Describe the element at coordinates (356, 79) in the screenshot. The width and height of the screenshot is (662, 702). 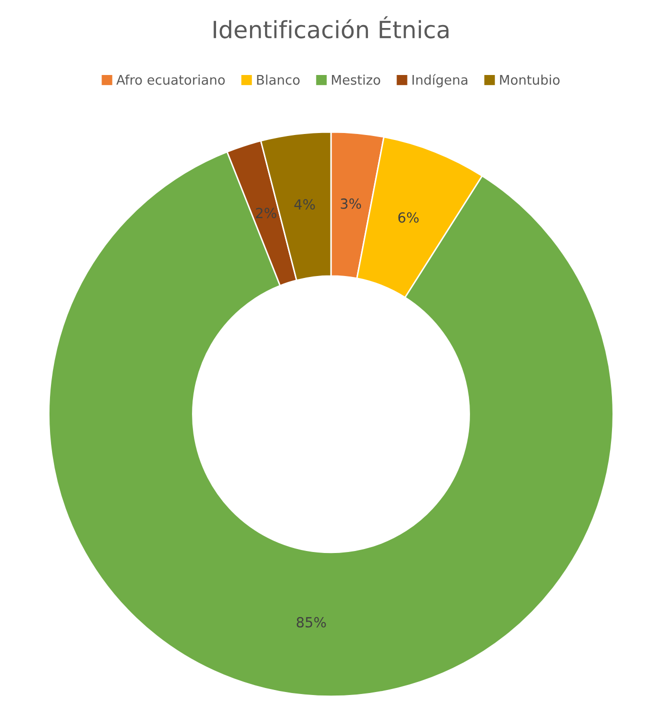
I see `legend-label: Mestizo` at that location.